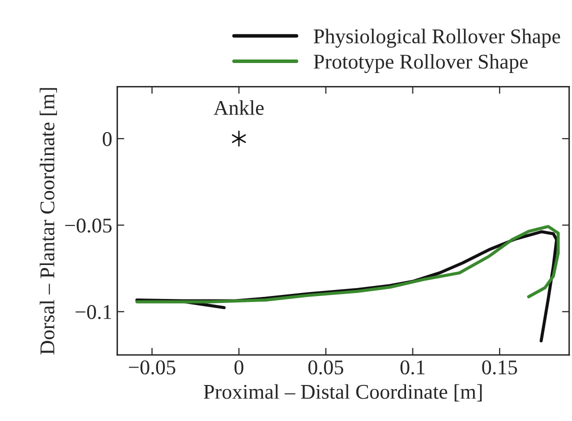 This screenshot has width=572, height=421. Describe the element at coordinates (500, 367) in the screenshot. I see `x-tick-label: 0.15` at that location.